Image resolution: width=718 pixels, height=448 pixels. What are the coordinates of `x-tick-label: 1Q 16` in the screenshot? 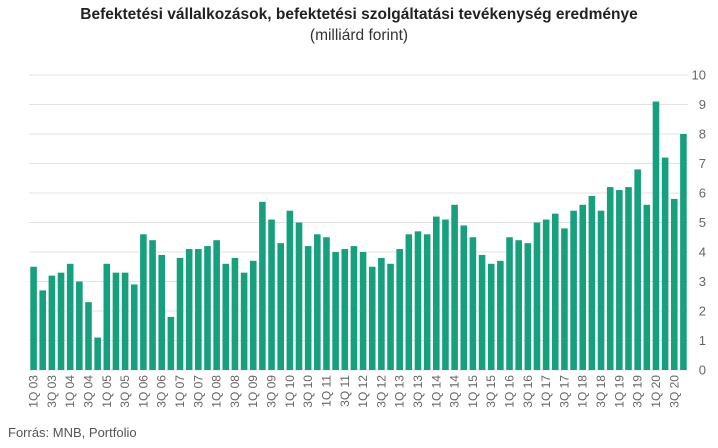 It's located at (510, 391).